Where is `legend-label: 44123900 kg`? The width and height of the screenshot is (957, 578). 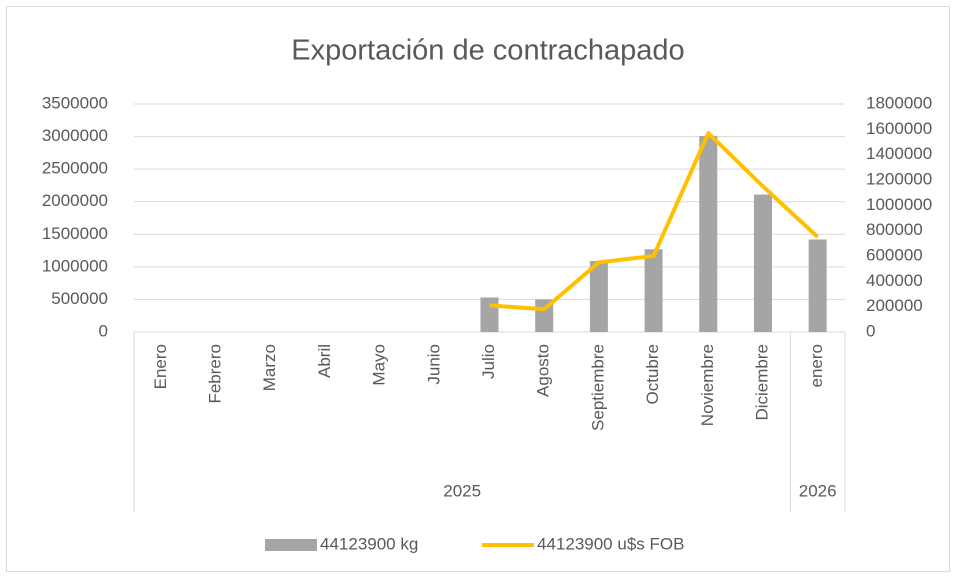
legend-label: 44123900 kg is located at coordinates (369, 543).